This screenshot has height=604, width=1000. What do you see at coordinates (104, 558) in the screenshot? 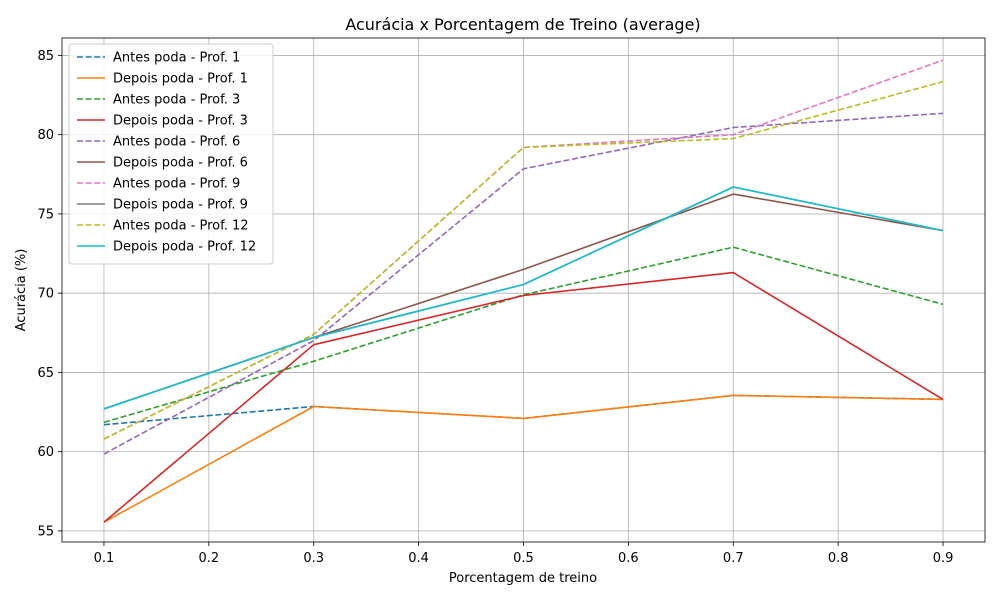
I see `x-tick-label: 0.1` at bounding box center [104, 558].